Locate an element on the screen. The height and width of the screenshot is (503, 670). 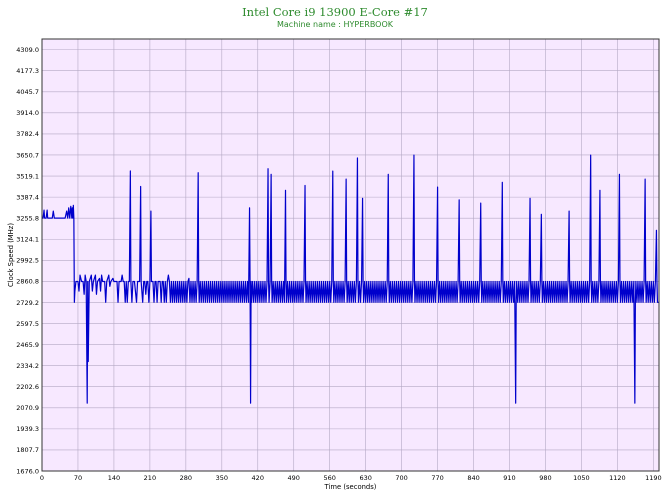
y-tick-label: 3387.4 is located at coordinates (27, 197).